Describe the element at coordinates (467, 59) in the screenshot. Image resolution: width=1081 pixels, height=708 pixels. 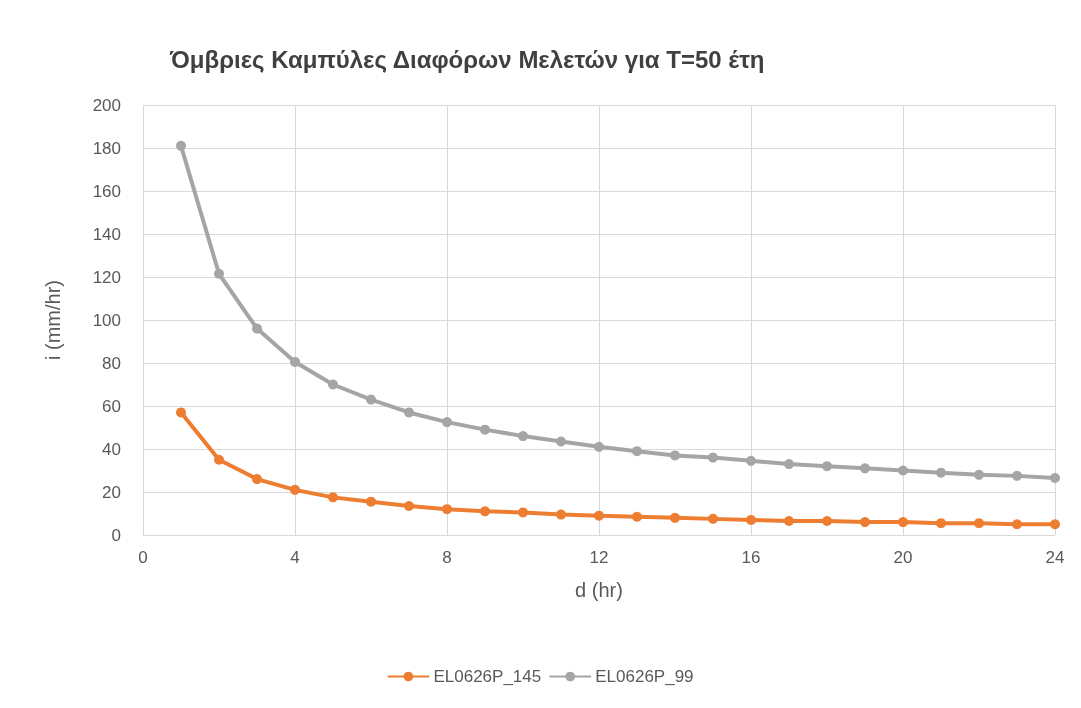
I see `chart-title: Όμβριες Καμπύλες Διαφόρων Μελετών για Τ=50 έτη` at that location.